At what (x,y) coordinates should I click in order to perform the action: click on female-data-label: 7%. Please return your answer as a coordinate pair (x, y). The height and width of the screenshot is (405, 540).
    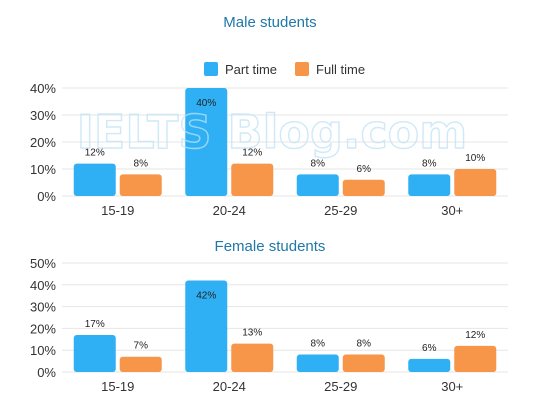
    Looking at the image, I should click on (141, 346).